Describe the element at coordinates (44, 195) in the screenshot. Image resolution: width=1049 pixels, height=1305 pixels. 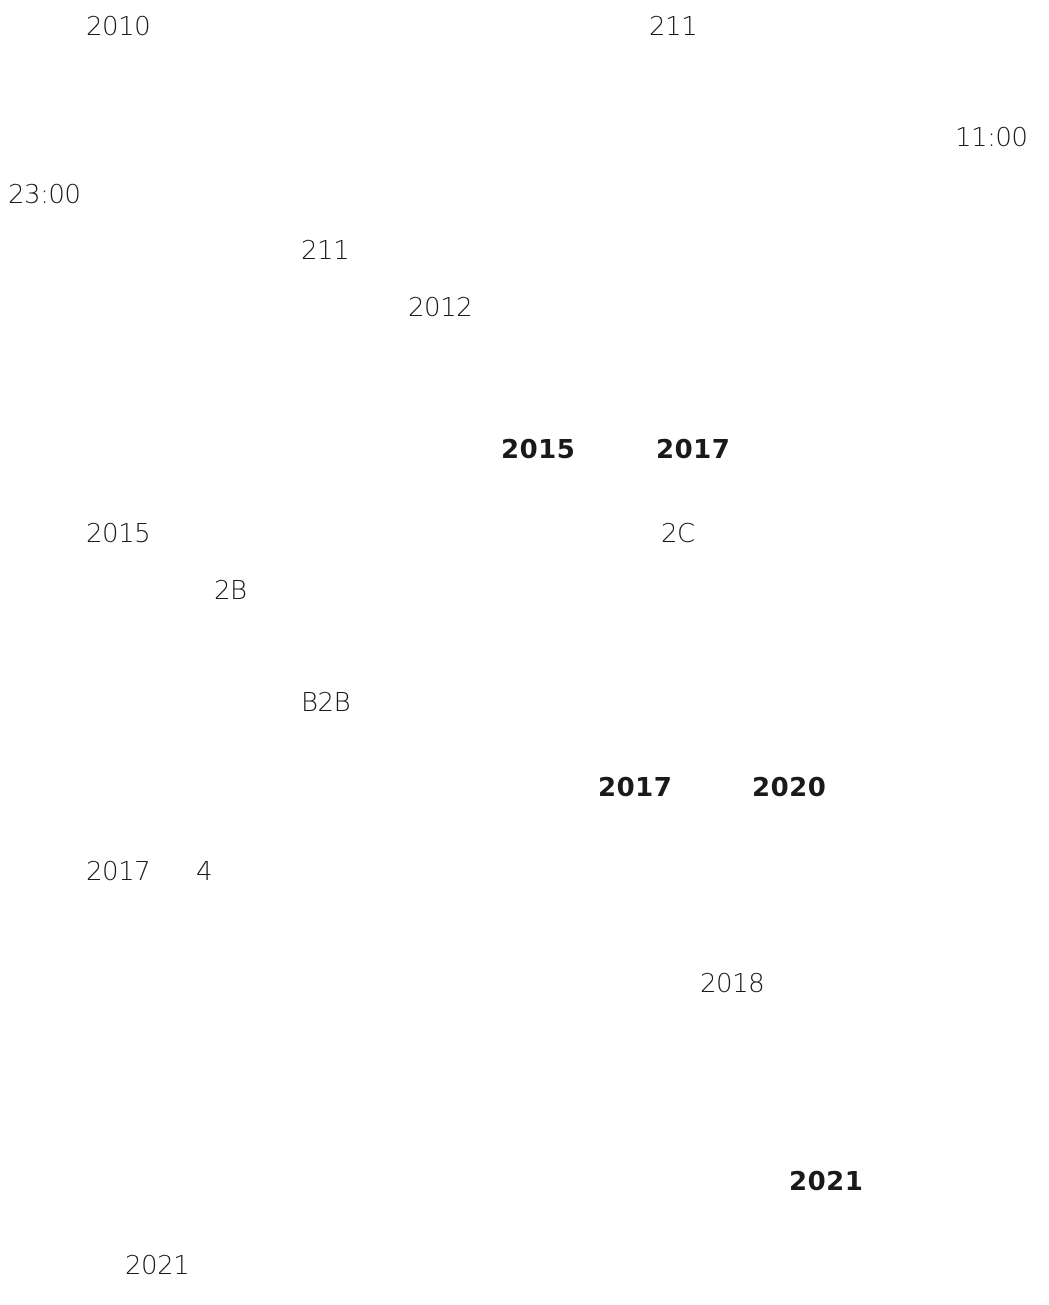
I see `text-fragment: 23:00` at that location.